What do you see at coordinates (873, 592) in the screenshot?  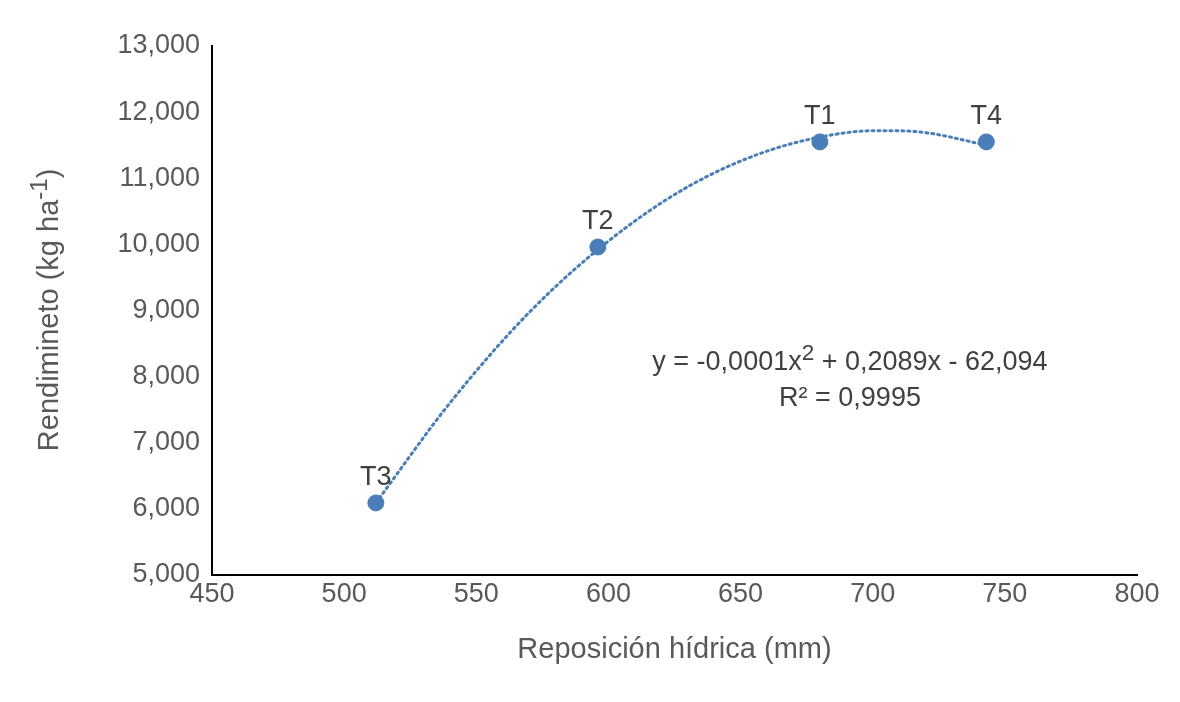 I see `x-tick-label: 700` at bounding box center [873, 592].